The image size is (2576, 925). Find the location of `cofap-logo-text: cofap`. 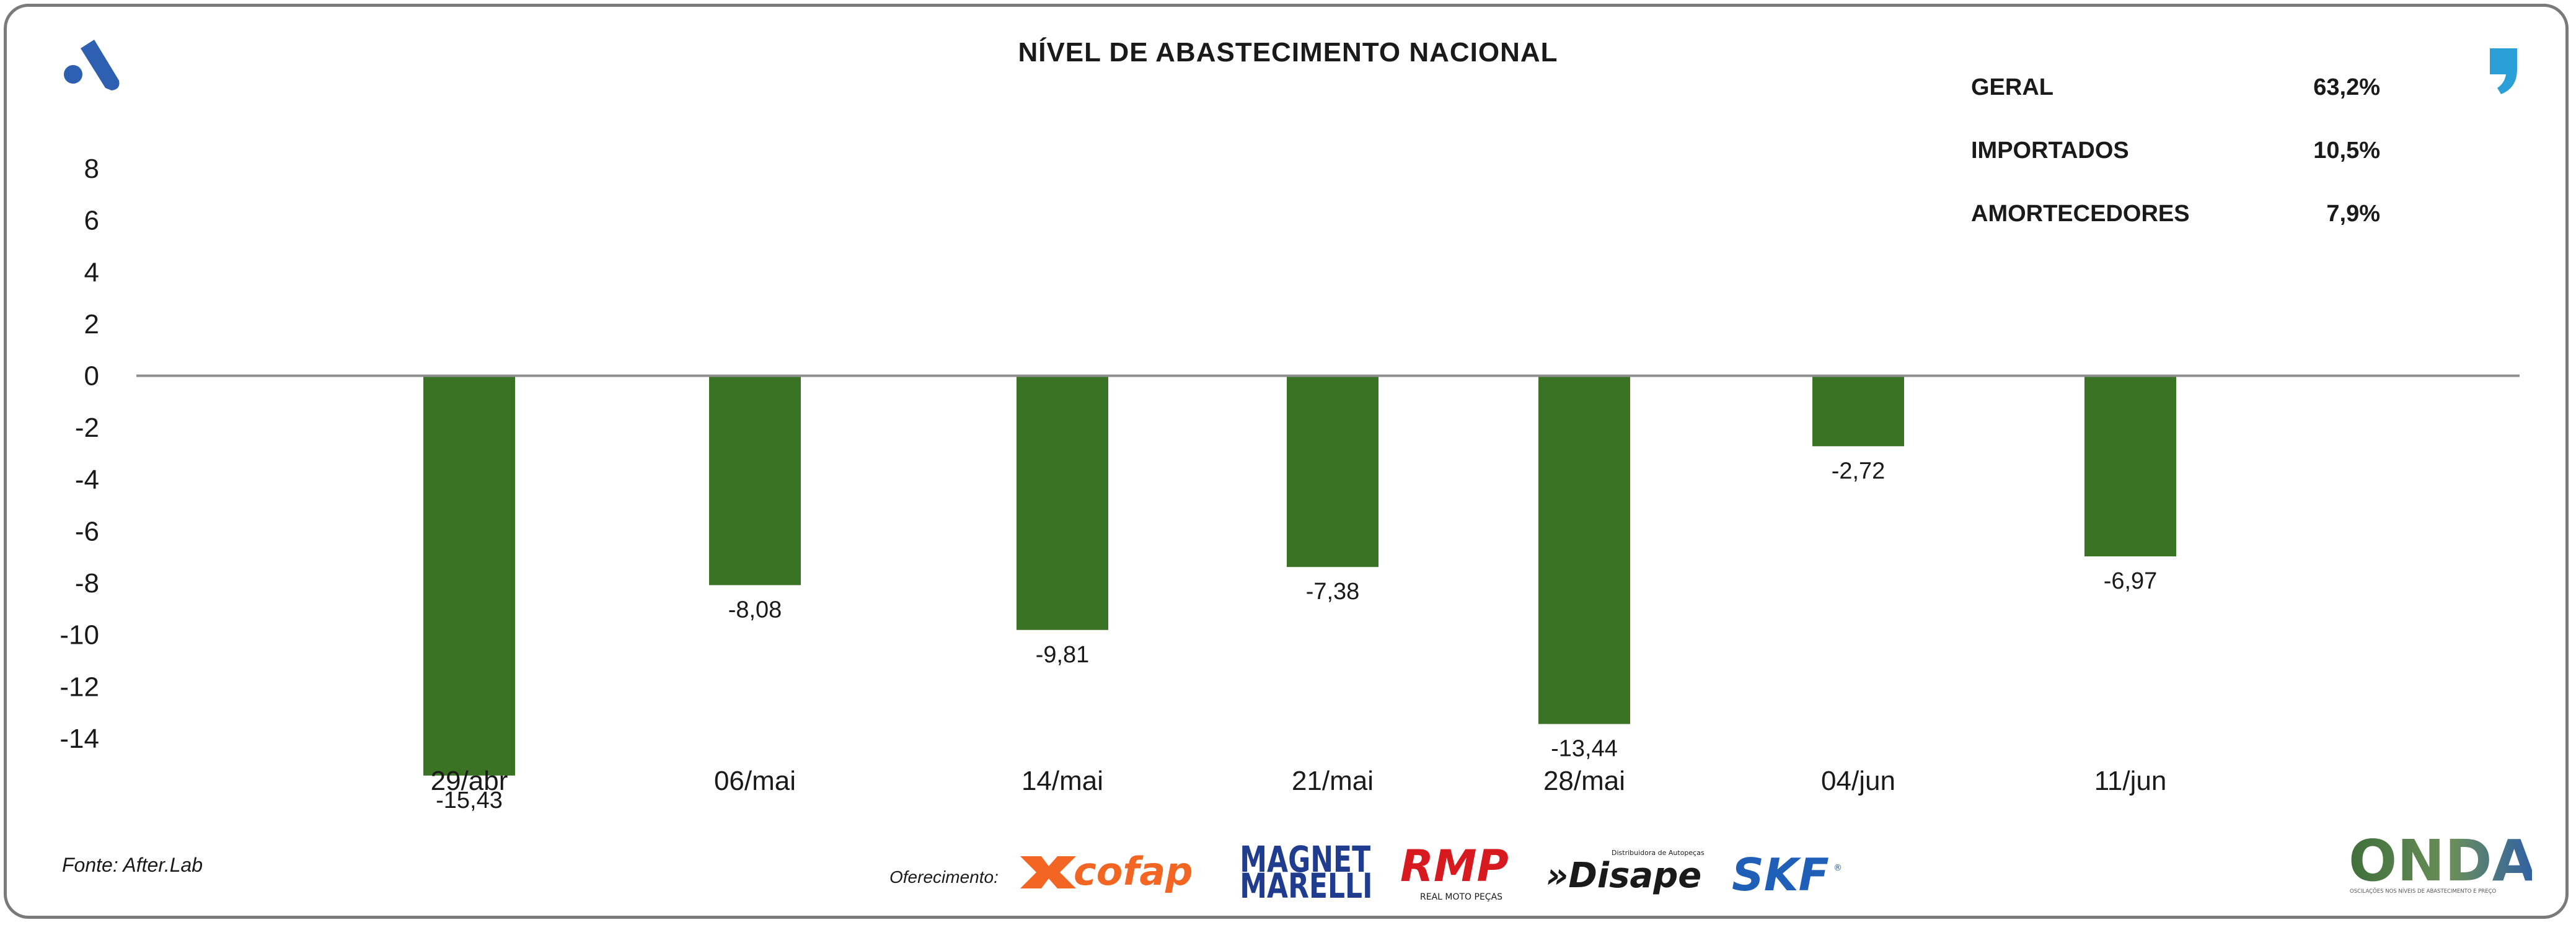

cofap-logo-text: cofap is located at coordinates (1133, 871).